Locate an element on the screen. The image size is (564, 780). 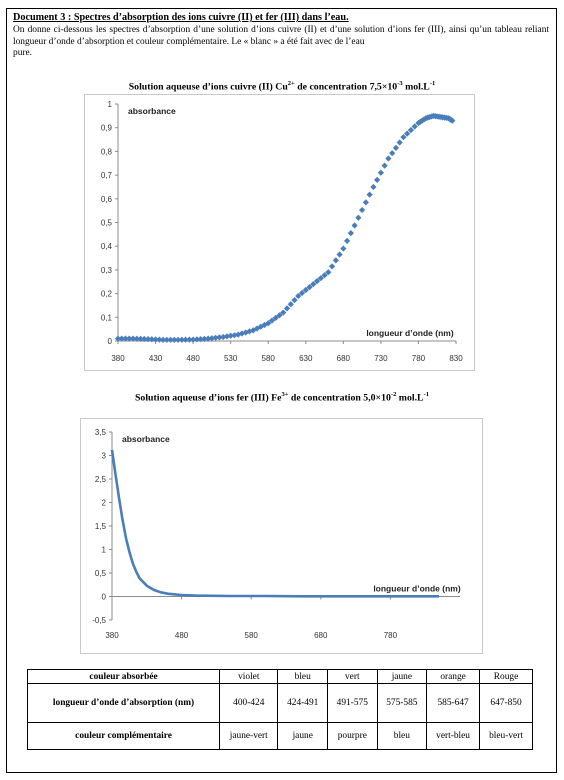
y-tick-label: 0,9 is located at coordinates (107, 128).